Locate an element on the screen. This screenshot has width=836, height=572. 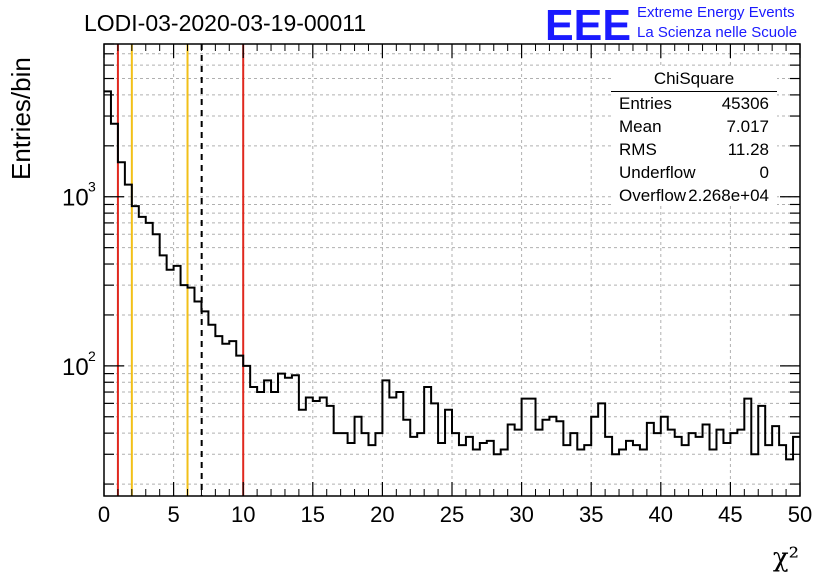
x-tick-label: 25 is located at coordinates (452, 514).